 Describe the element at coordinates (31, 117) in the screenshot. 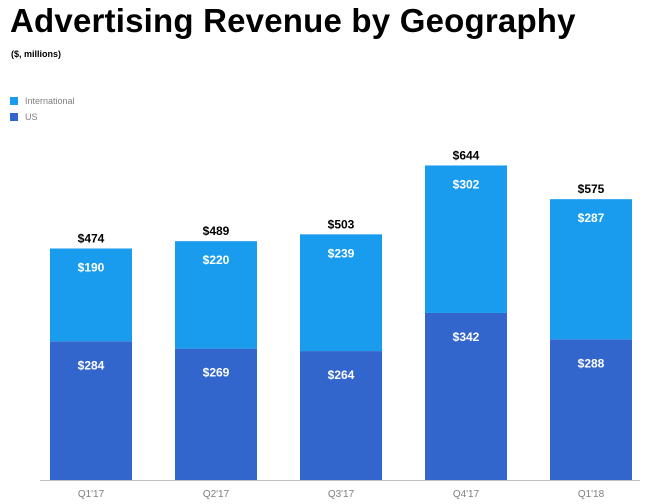

I see `legend-label-us: US` at that location.